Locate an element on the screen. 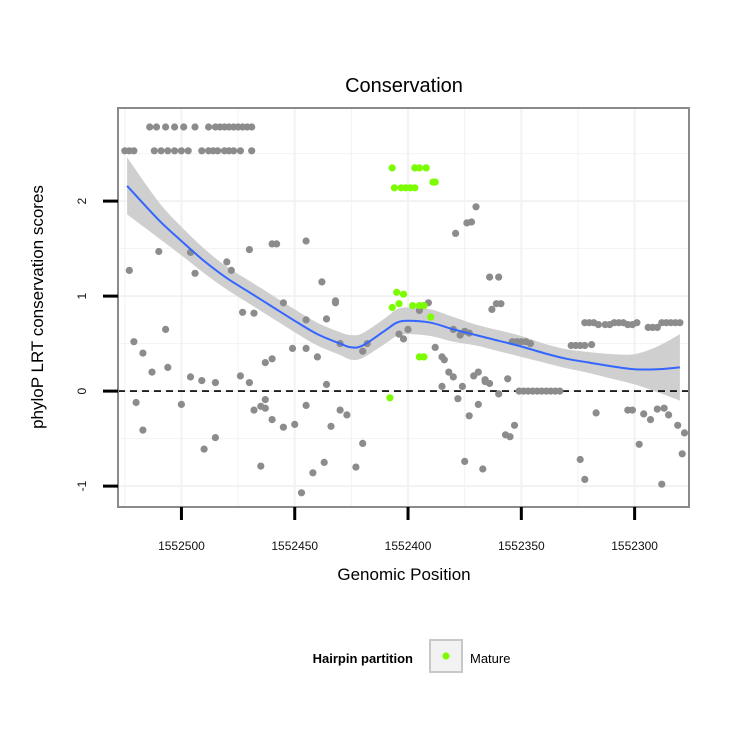 The height and width of the screenshot is (750, 750). y-tick-label: 2 is located at coordinates (82, 200).